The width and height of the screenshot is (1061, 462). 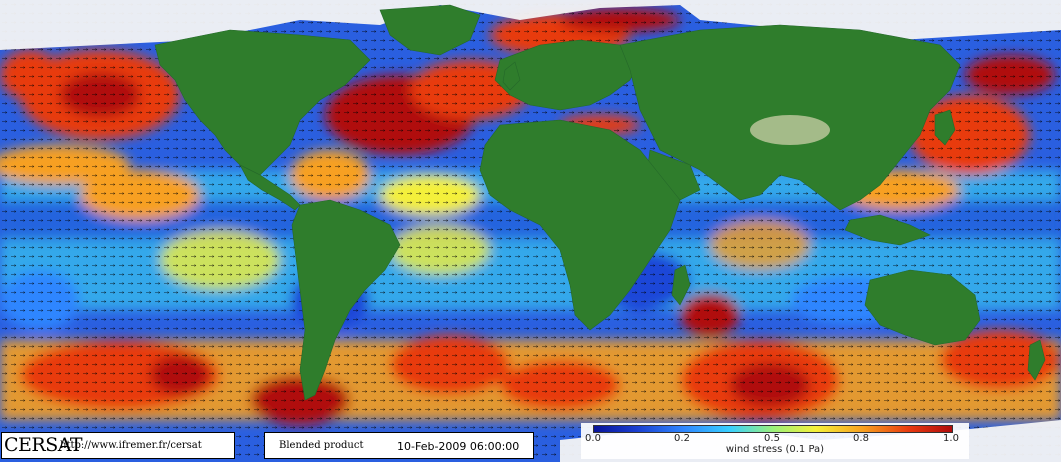 What do you see at coordinates (922, 307) in the screenshot?
I see `australia` at bounding box center [922, 307].